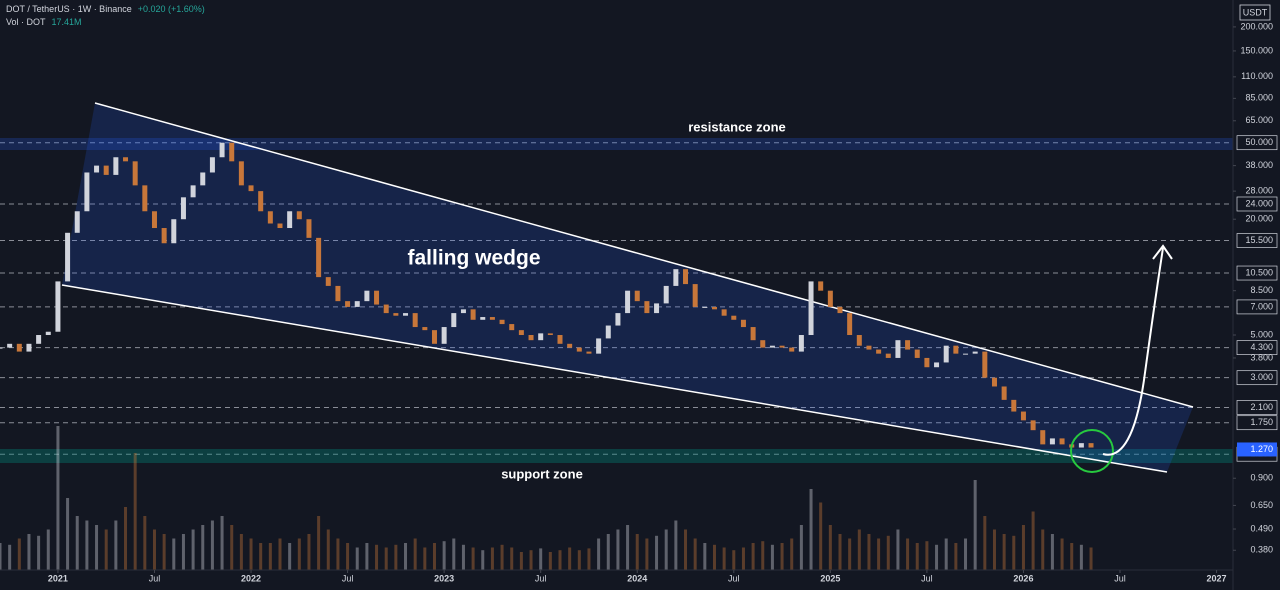 The image size is (1280, 590). What do you see at coordinates (737, 126) in the screenshot?
I see `annotation: resistance zone` at bounding box center [737, 126].